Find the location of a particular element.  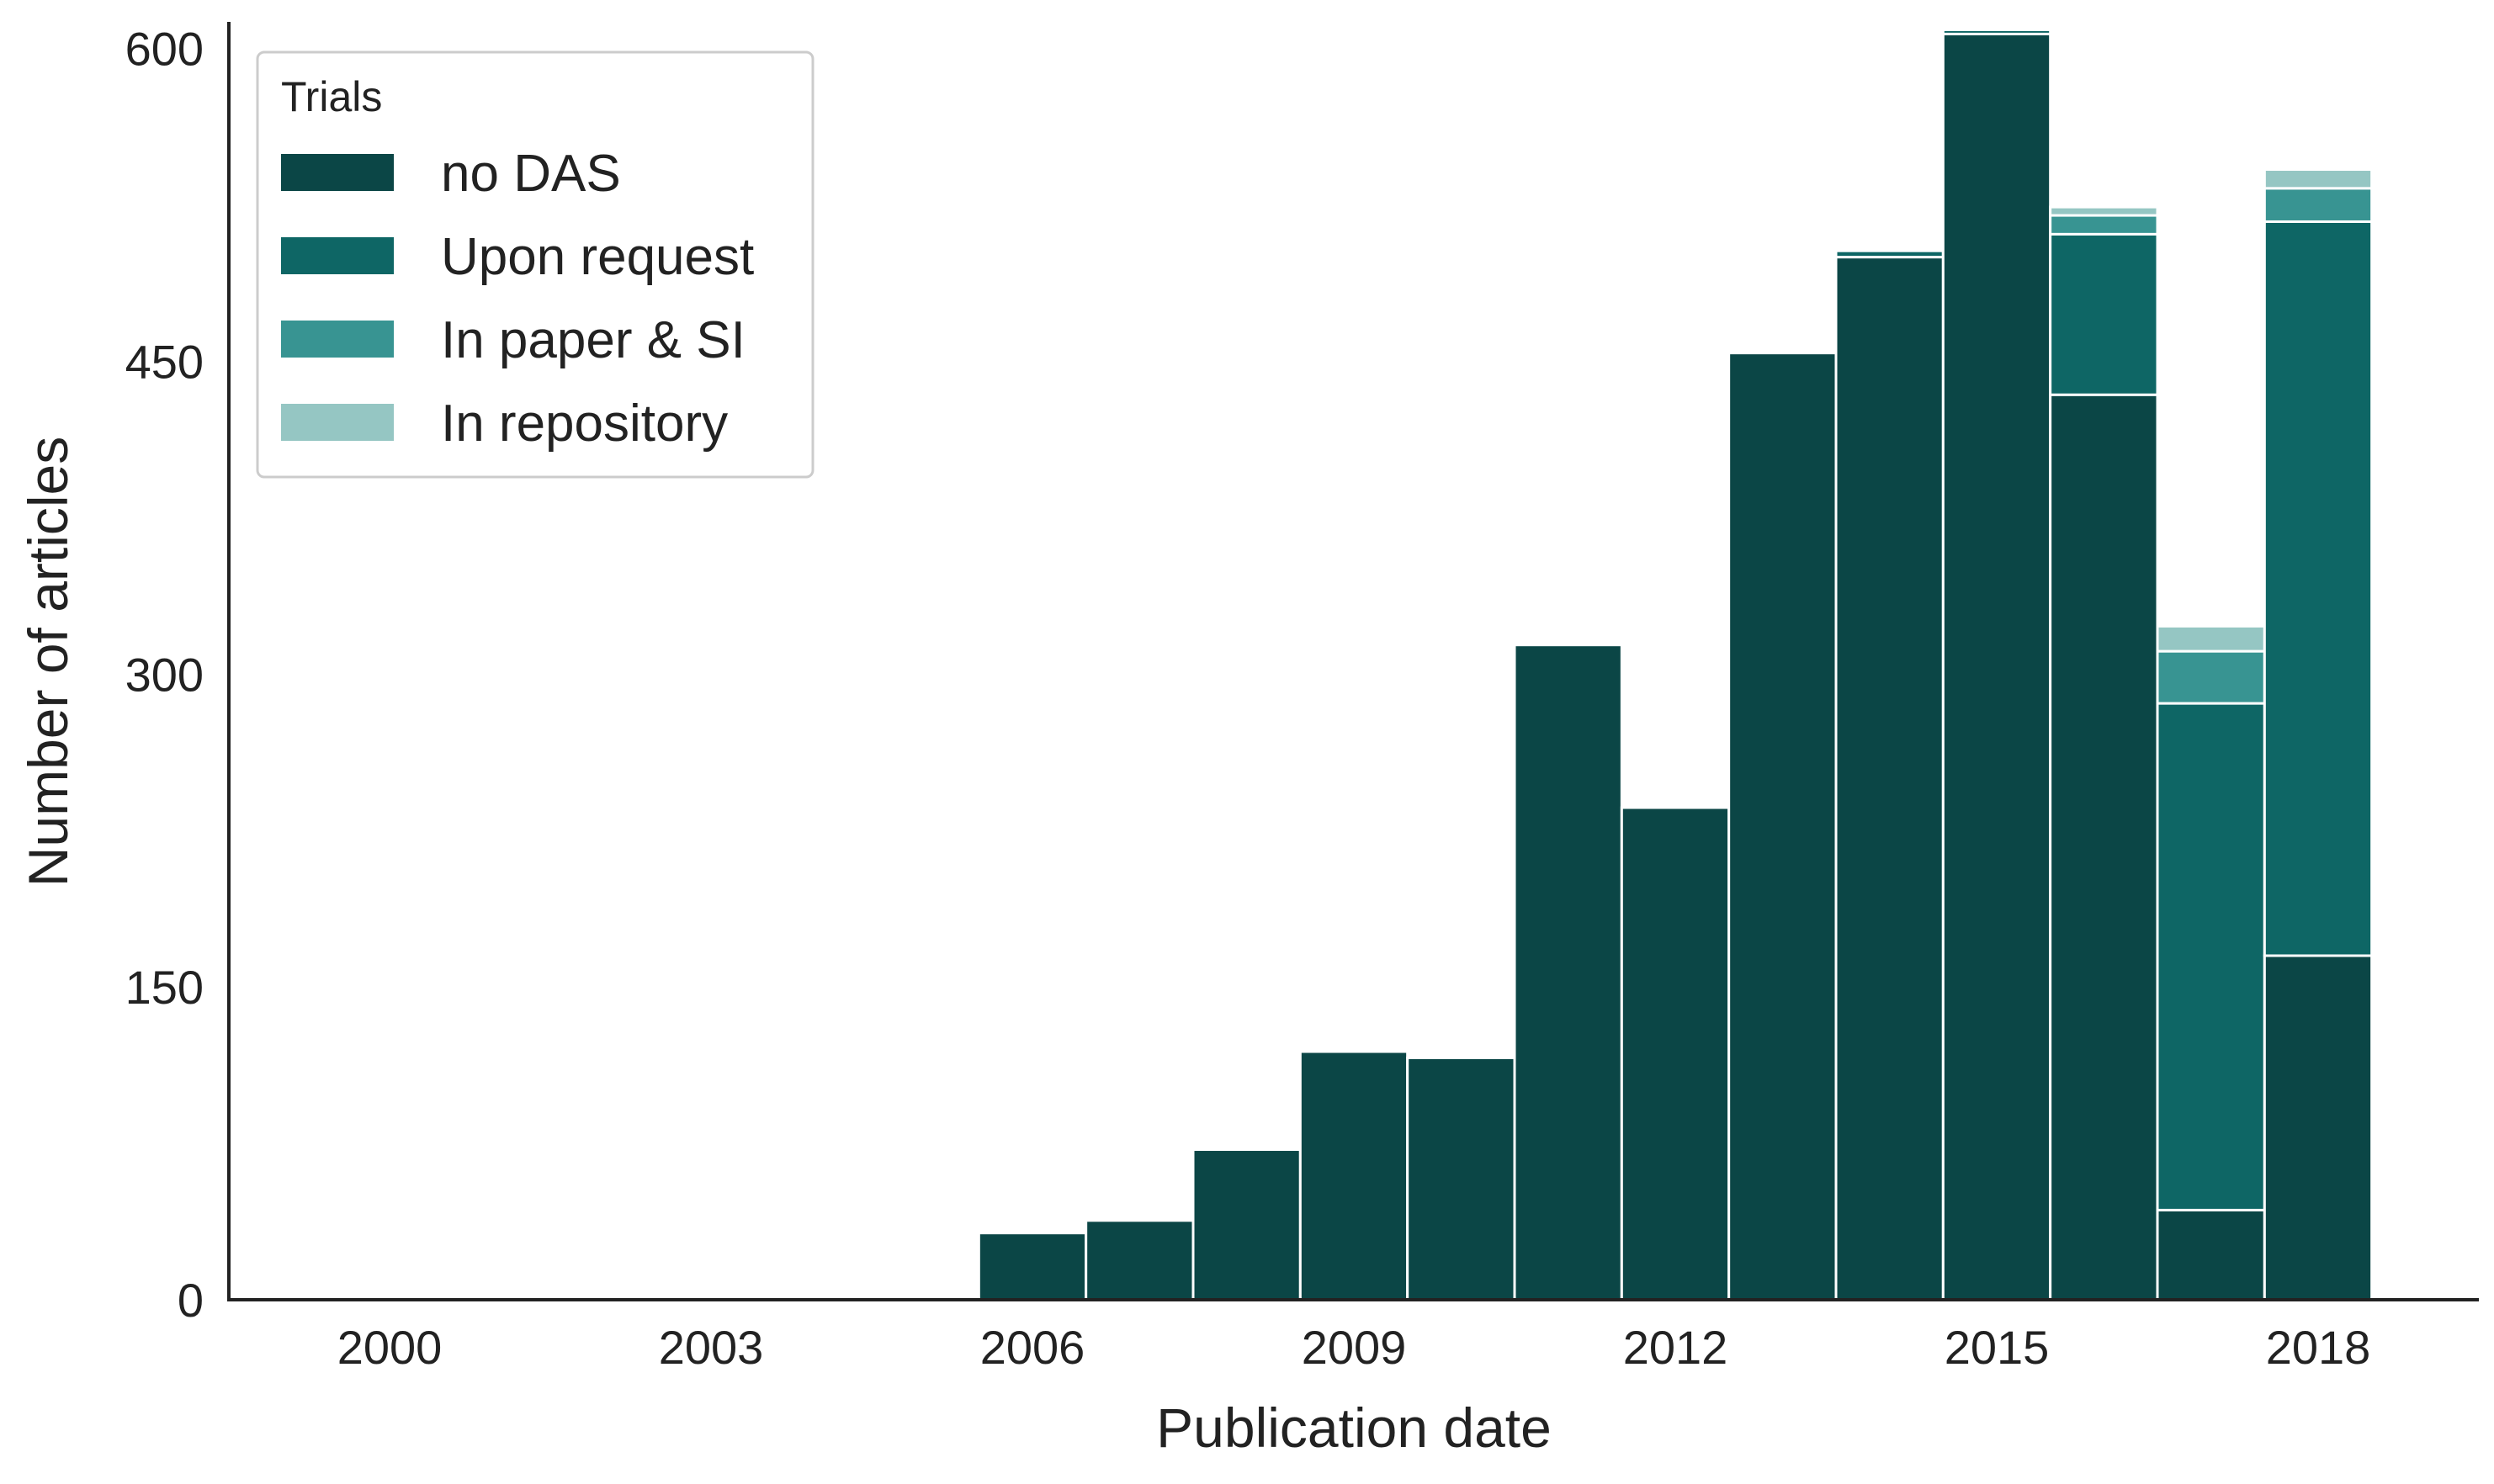

x-tick-label-2012: 2012 is located at coordinates (1675, 1347).